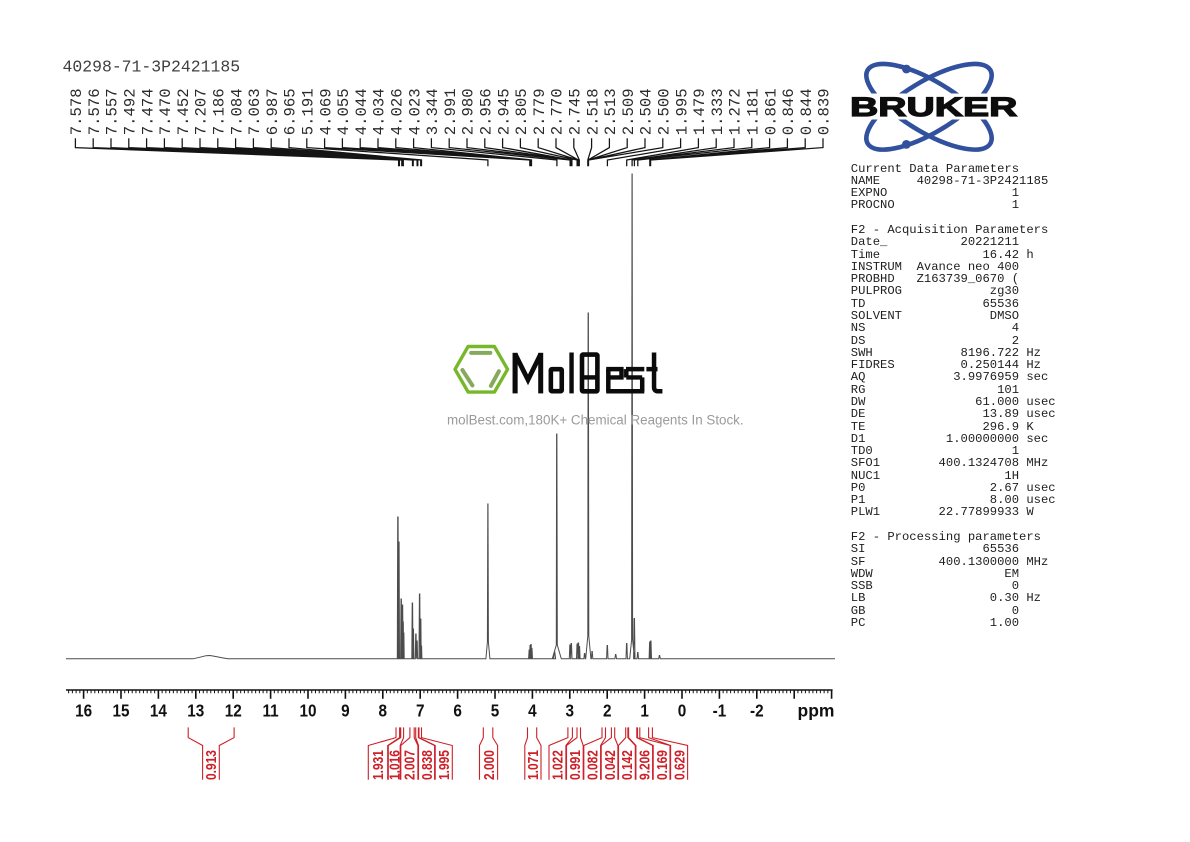 The image size is (1190, 842). I want to click on svg-text: 3.344, so click(433, 111).